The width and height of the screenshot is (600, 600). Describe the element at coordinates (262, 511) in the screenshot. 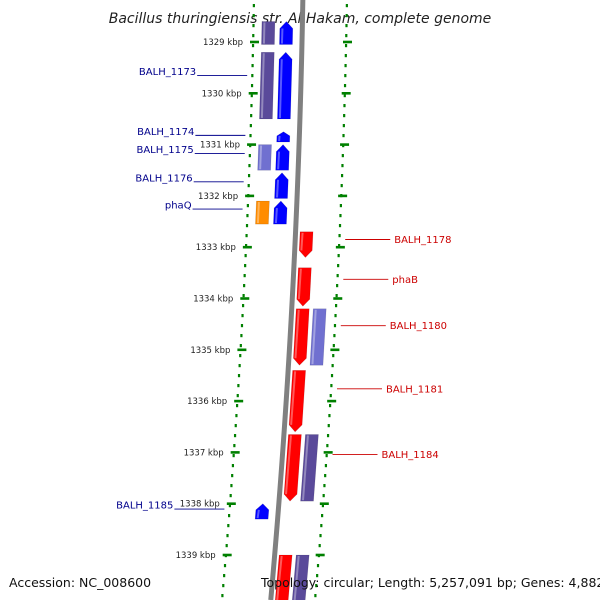

I see `balh-1185-gene-arrow` at that location.